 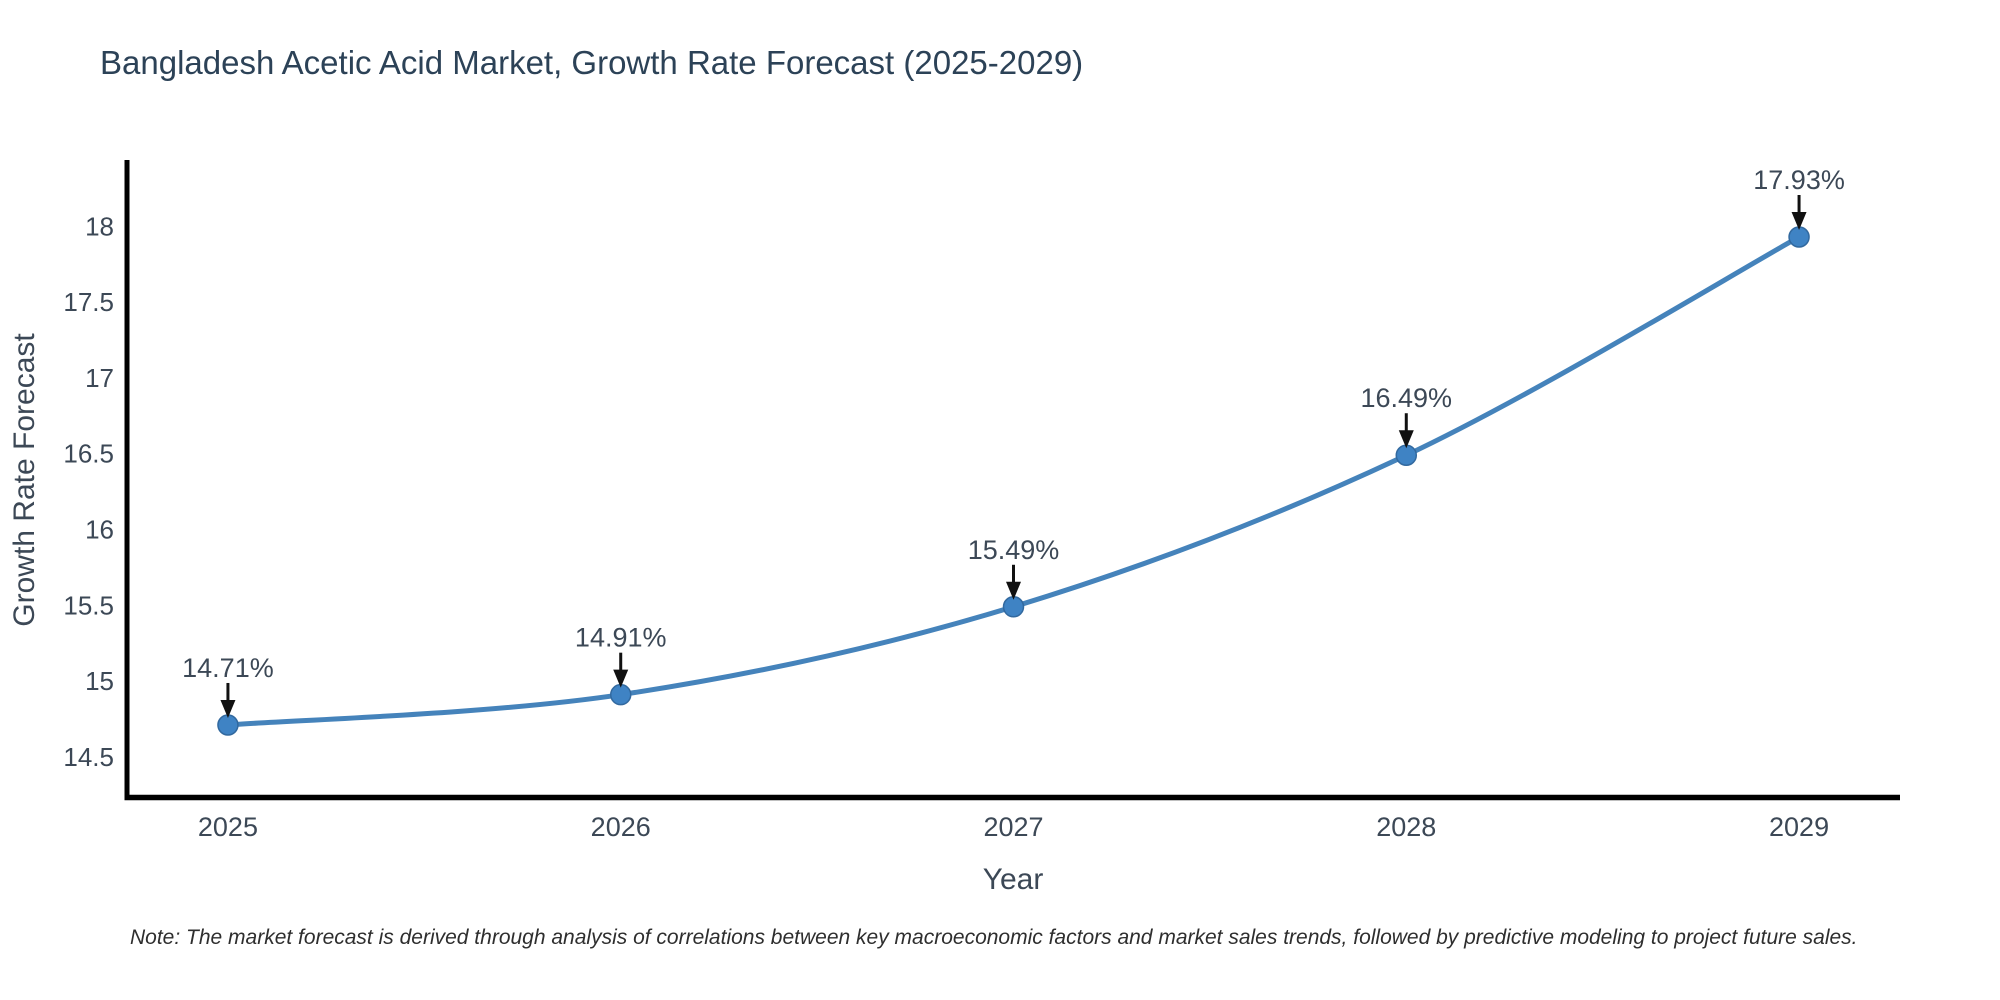 I want to click on point-value-label: 14.71%, so click(x=228, y=668).